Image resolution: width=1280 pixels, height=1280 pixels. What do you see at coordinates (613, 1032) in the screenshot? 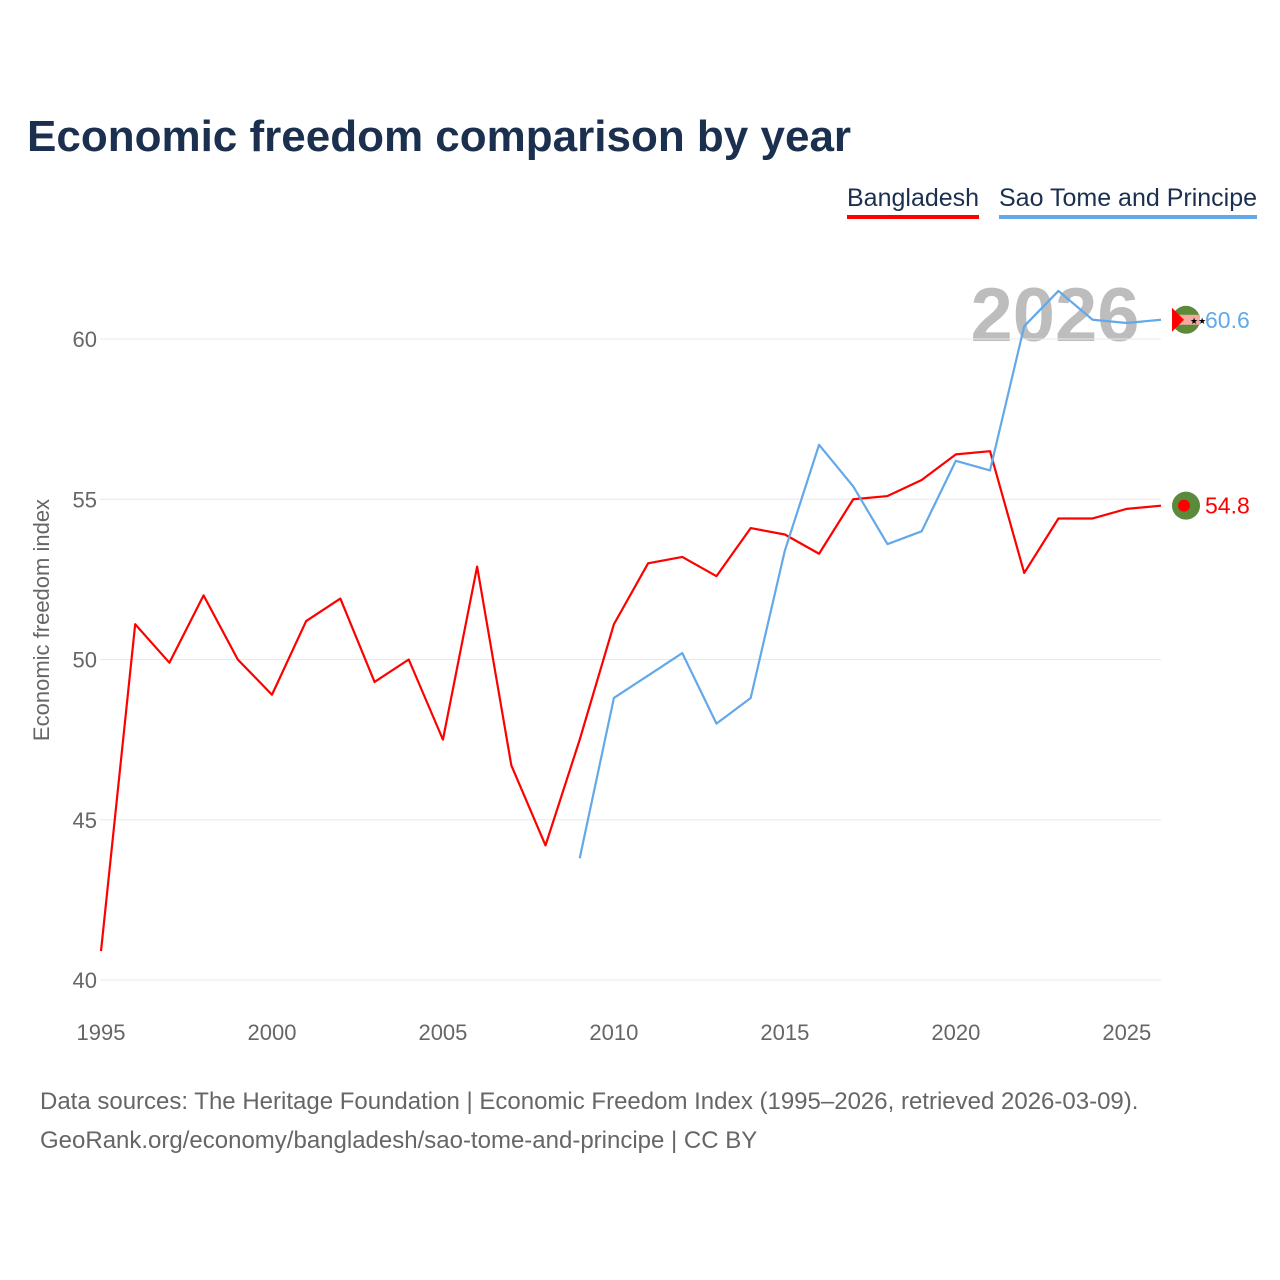
I see `x-tick-label: 2010` at bounding box center [613, 1032].